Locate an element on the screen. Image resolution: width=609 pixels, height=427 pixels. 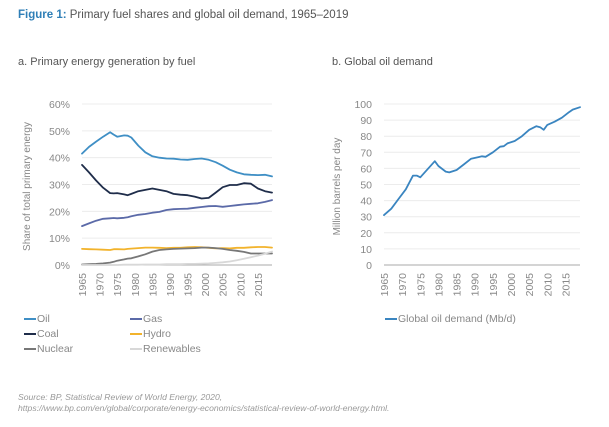
legend-item: Oil is located at coordinates (37, 319).